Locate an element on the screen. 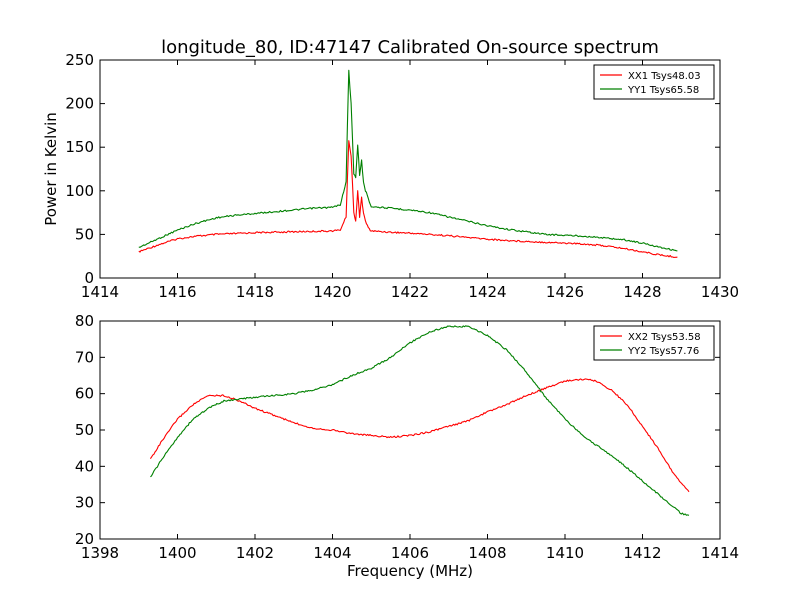 The width and height of the screenshot is (800, 600). y-tick-label: 60 is located at coordinates (84, 394).